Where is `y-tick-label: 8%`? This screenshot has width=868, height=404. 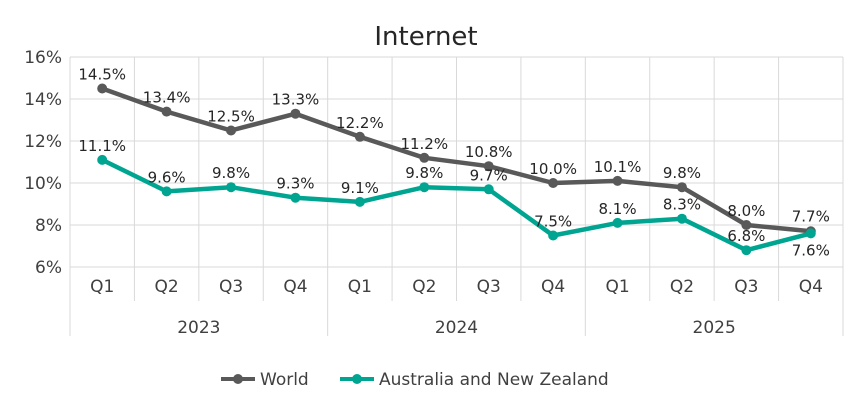 y-tick-label: 8% is located at coordinates (48, 226).